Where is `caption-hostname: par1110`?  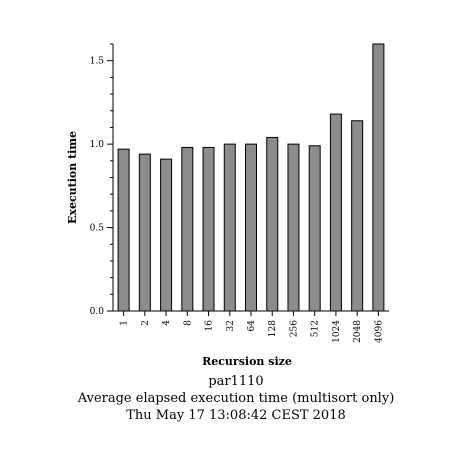 caption-hostname: par1110 is located at coordinates (236, 381).